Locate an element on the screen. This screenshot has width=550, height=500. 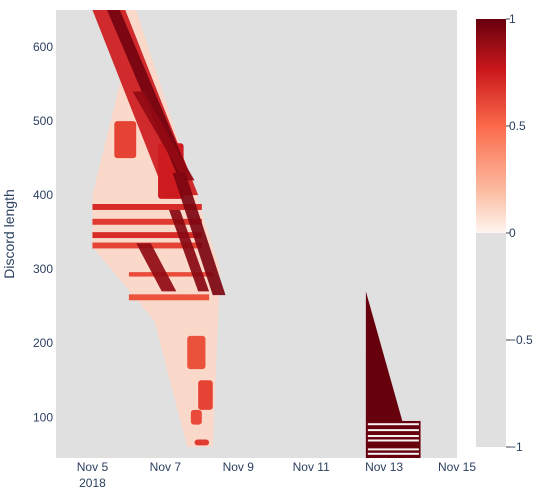
y-tick-label-4: 500 is located at coordinates (43, 121).